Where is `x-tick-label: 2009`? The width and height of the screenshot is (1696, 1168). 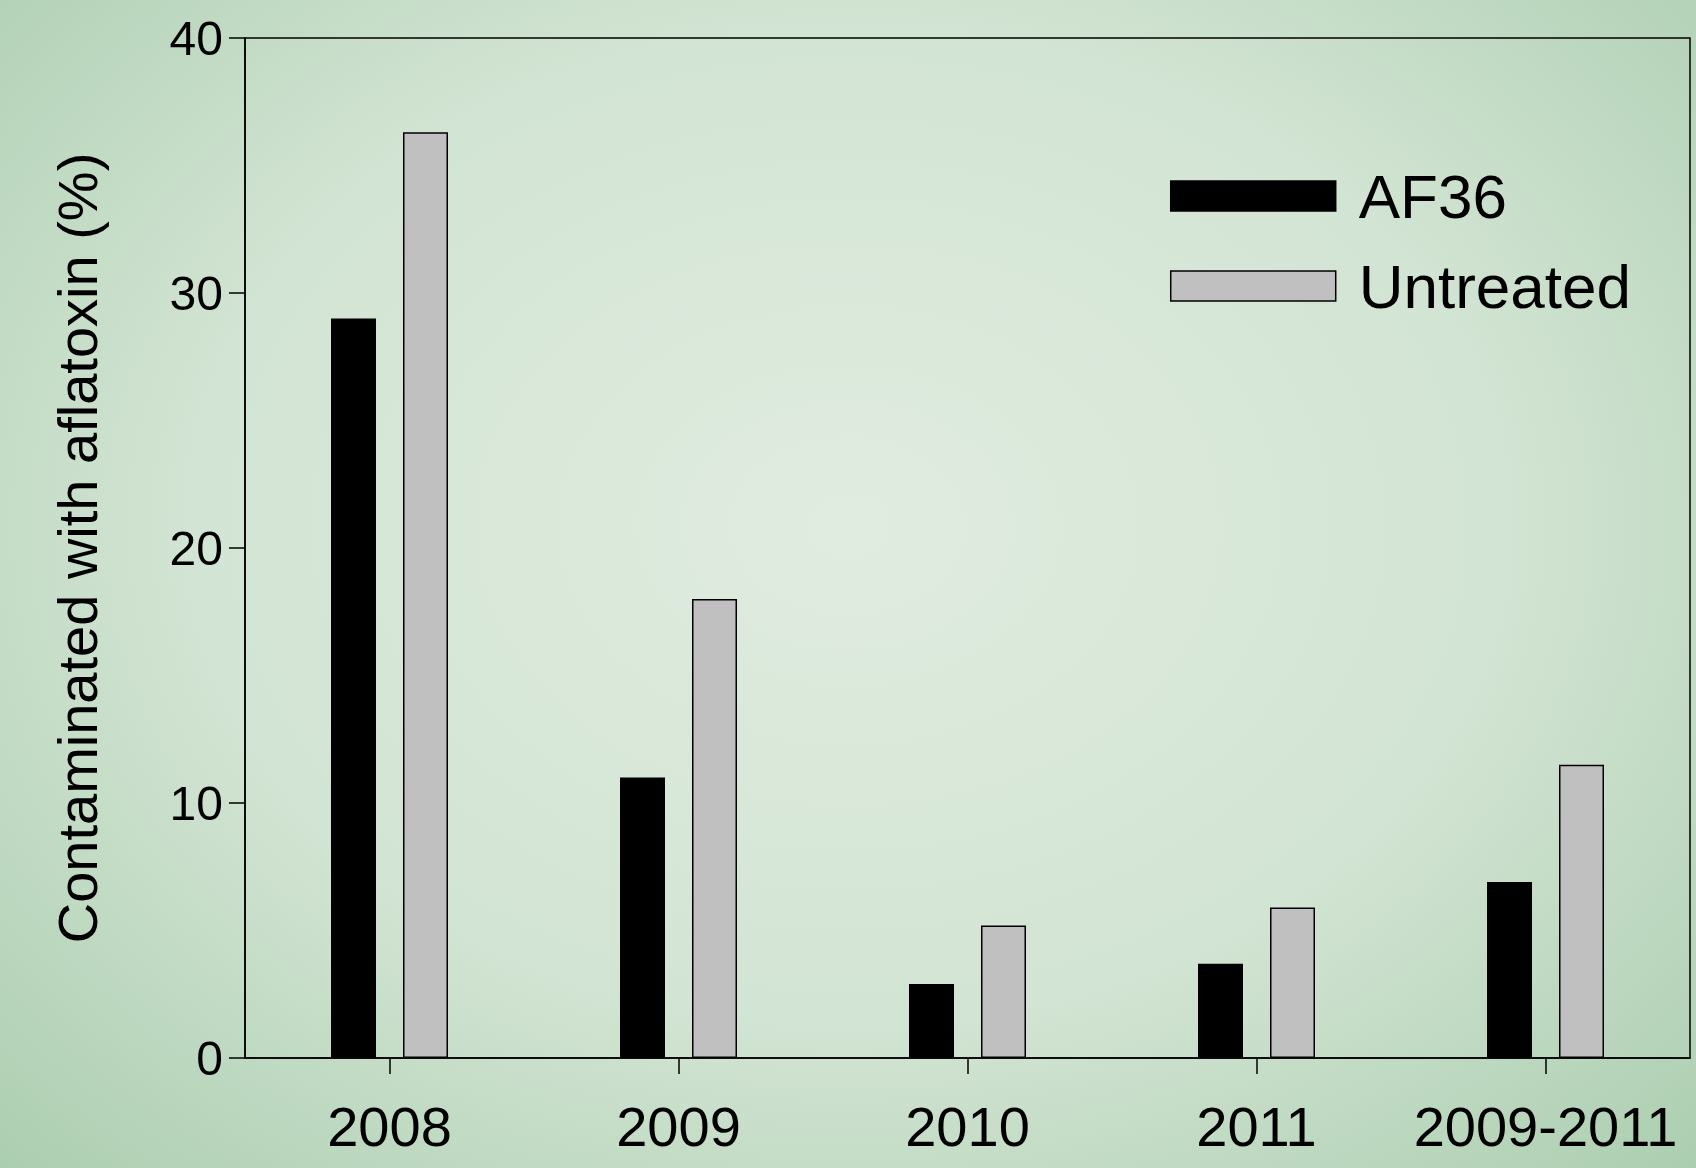 x-tick-label: 2009 is located at coordinates (678, 1126).